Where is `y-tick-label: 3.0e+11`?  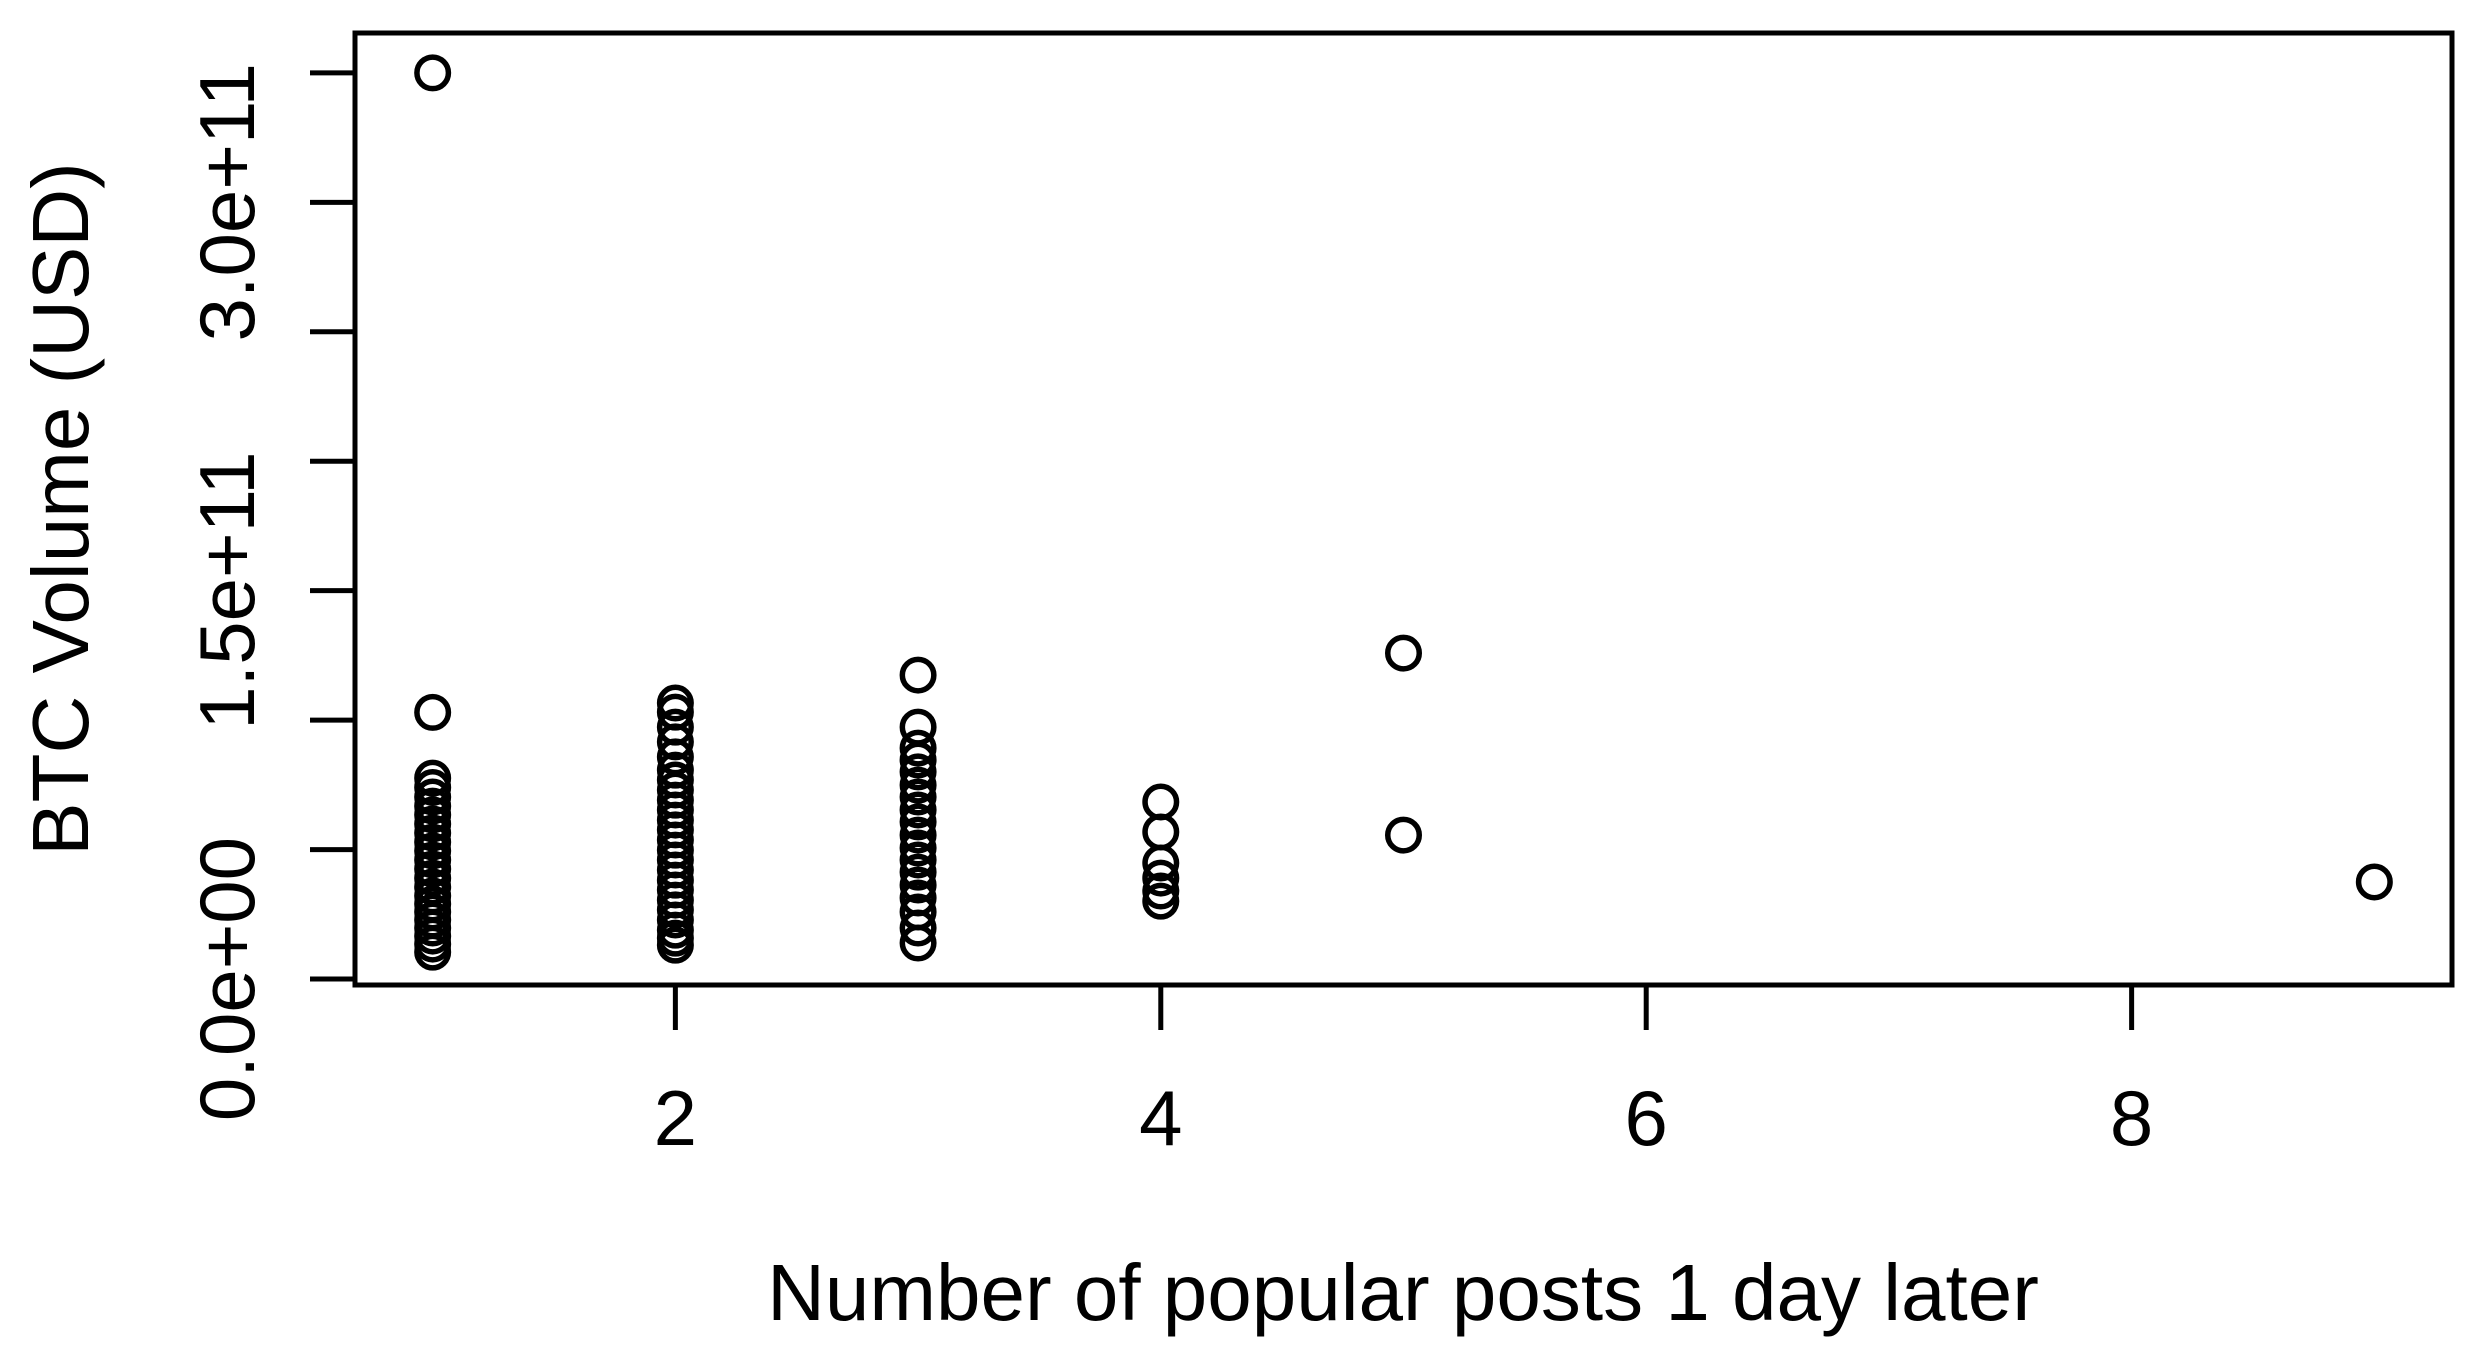 y-tick-label: 3.0e+11 is located at coordinates (227, 202).